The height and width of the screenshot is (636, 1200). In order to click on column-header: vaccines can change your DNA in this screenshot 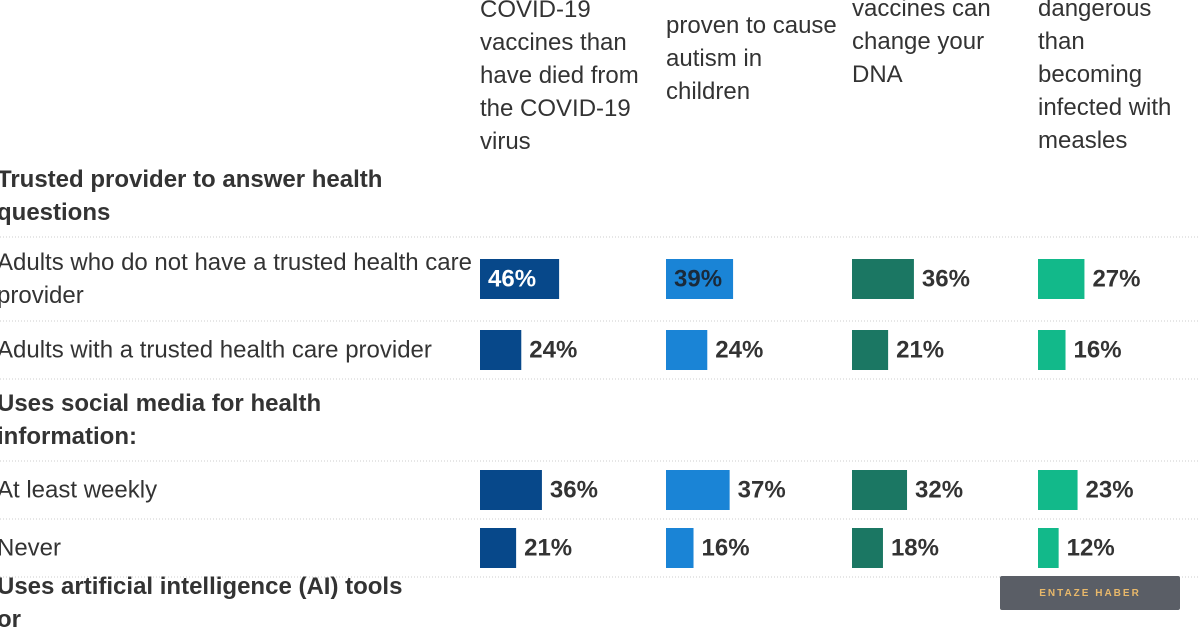, I will do `click(921, 44)`.